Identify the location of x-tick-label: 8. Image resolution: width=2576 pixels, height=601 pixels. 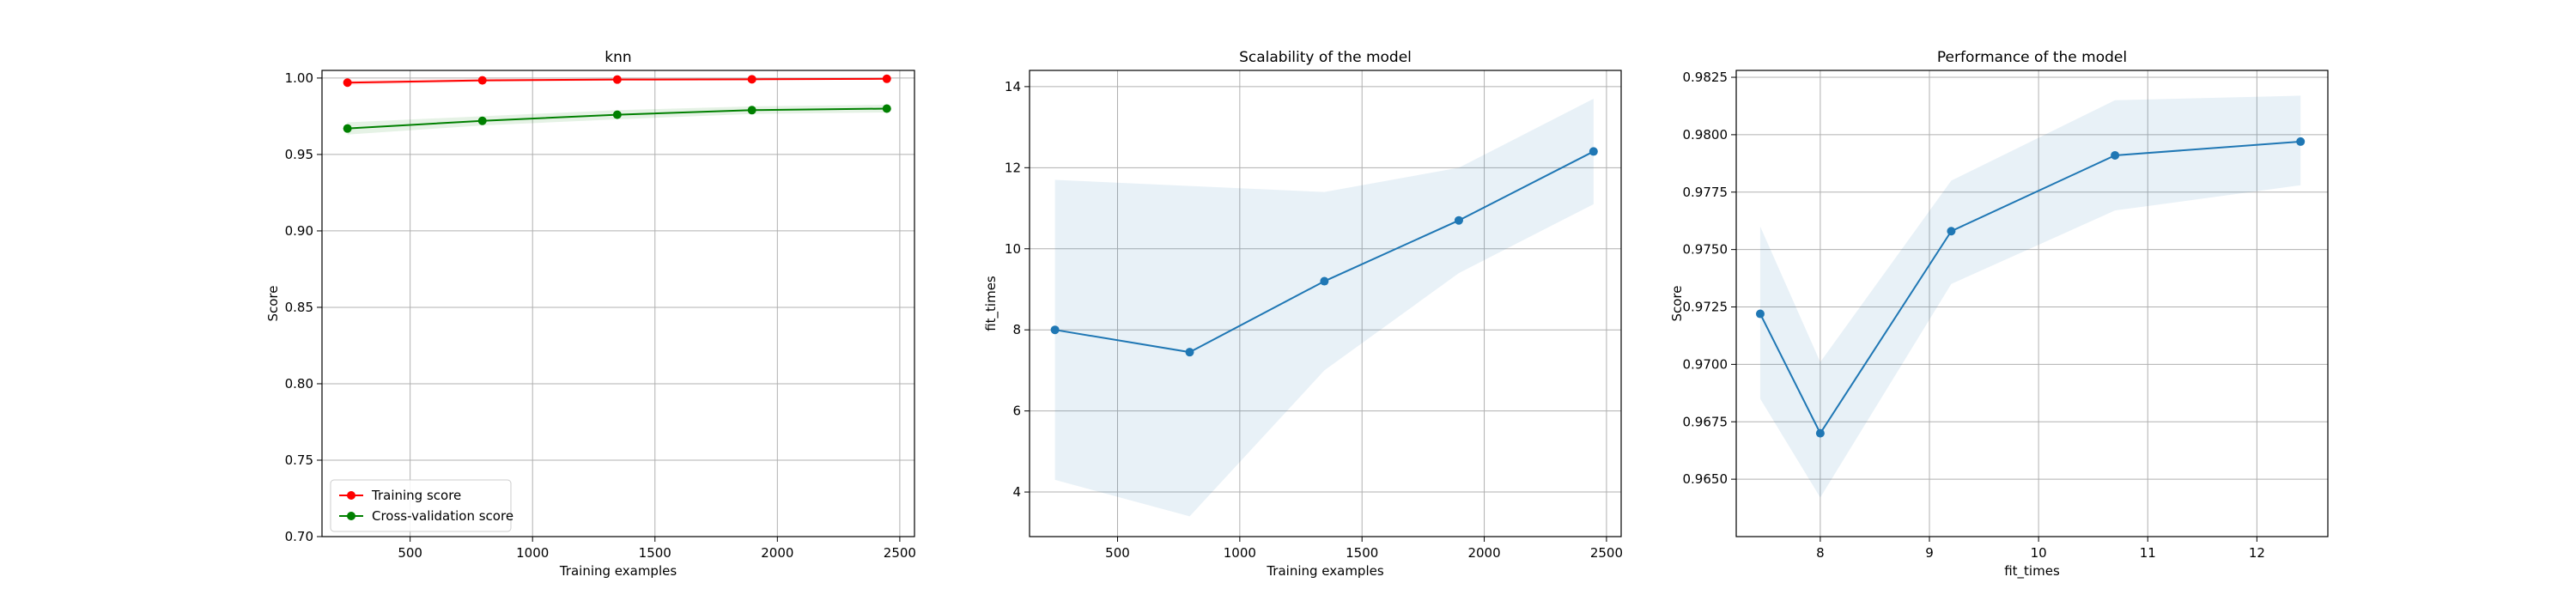
(1821, 553).